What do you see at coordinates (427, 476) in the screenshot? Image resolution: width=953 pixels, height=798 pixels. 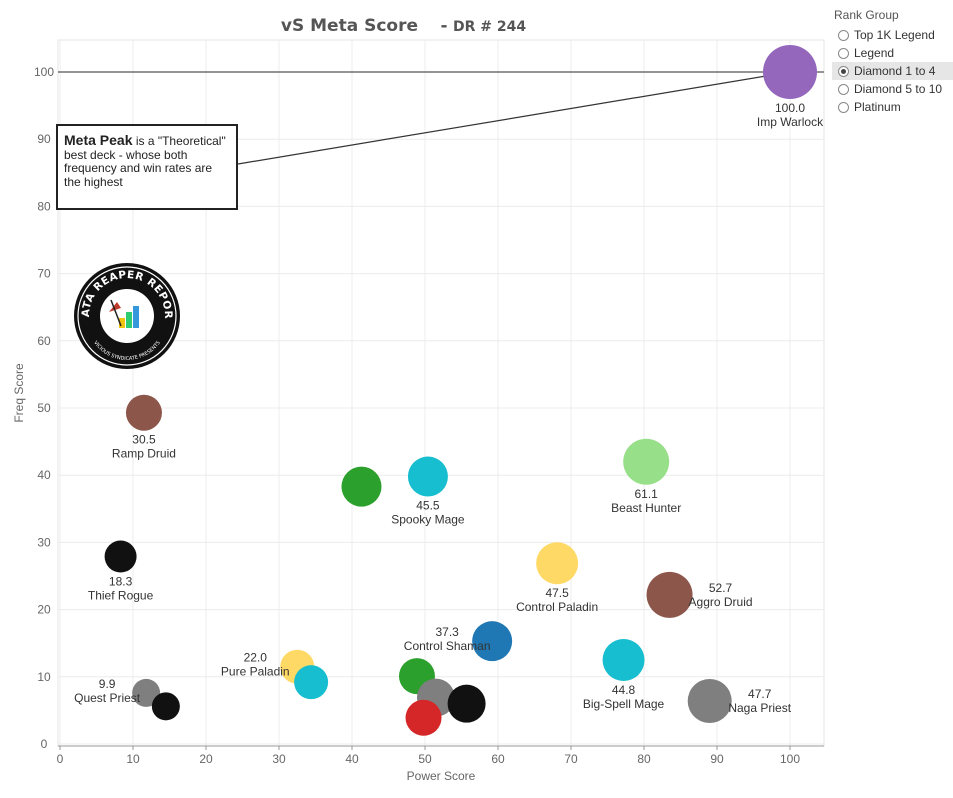 I see `point-spooky-mage` at bounding box center [427, 476].